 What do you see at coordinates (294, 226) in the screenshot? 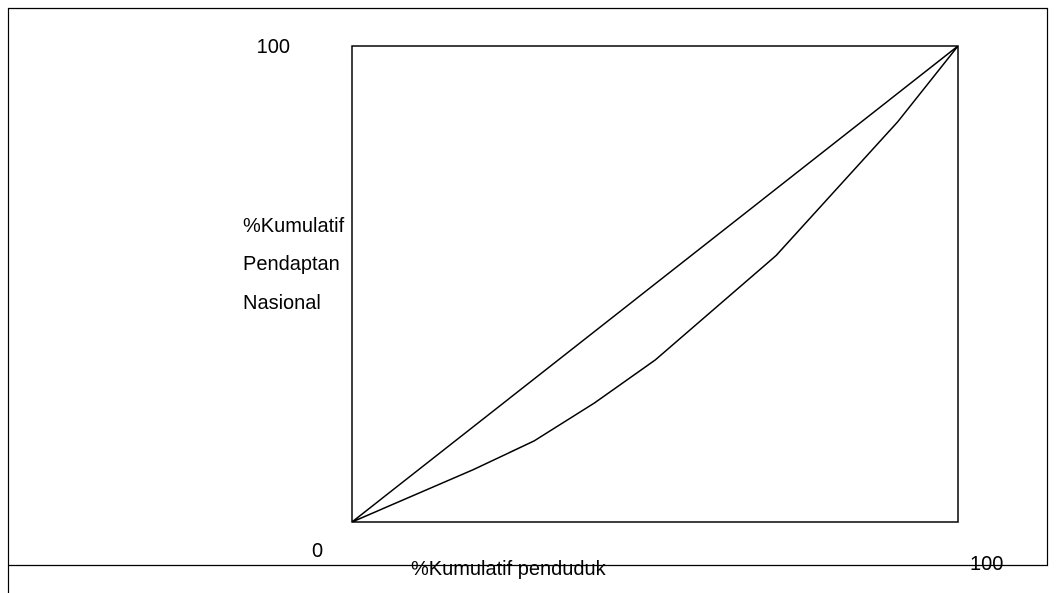
I see `y-axis-label: %Kumulatif` at bounding box center [294, 226].